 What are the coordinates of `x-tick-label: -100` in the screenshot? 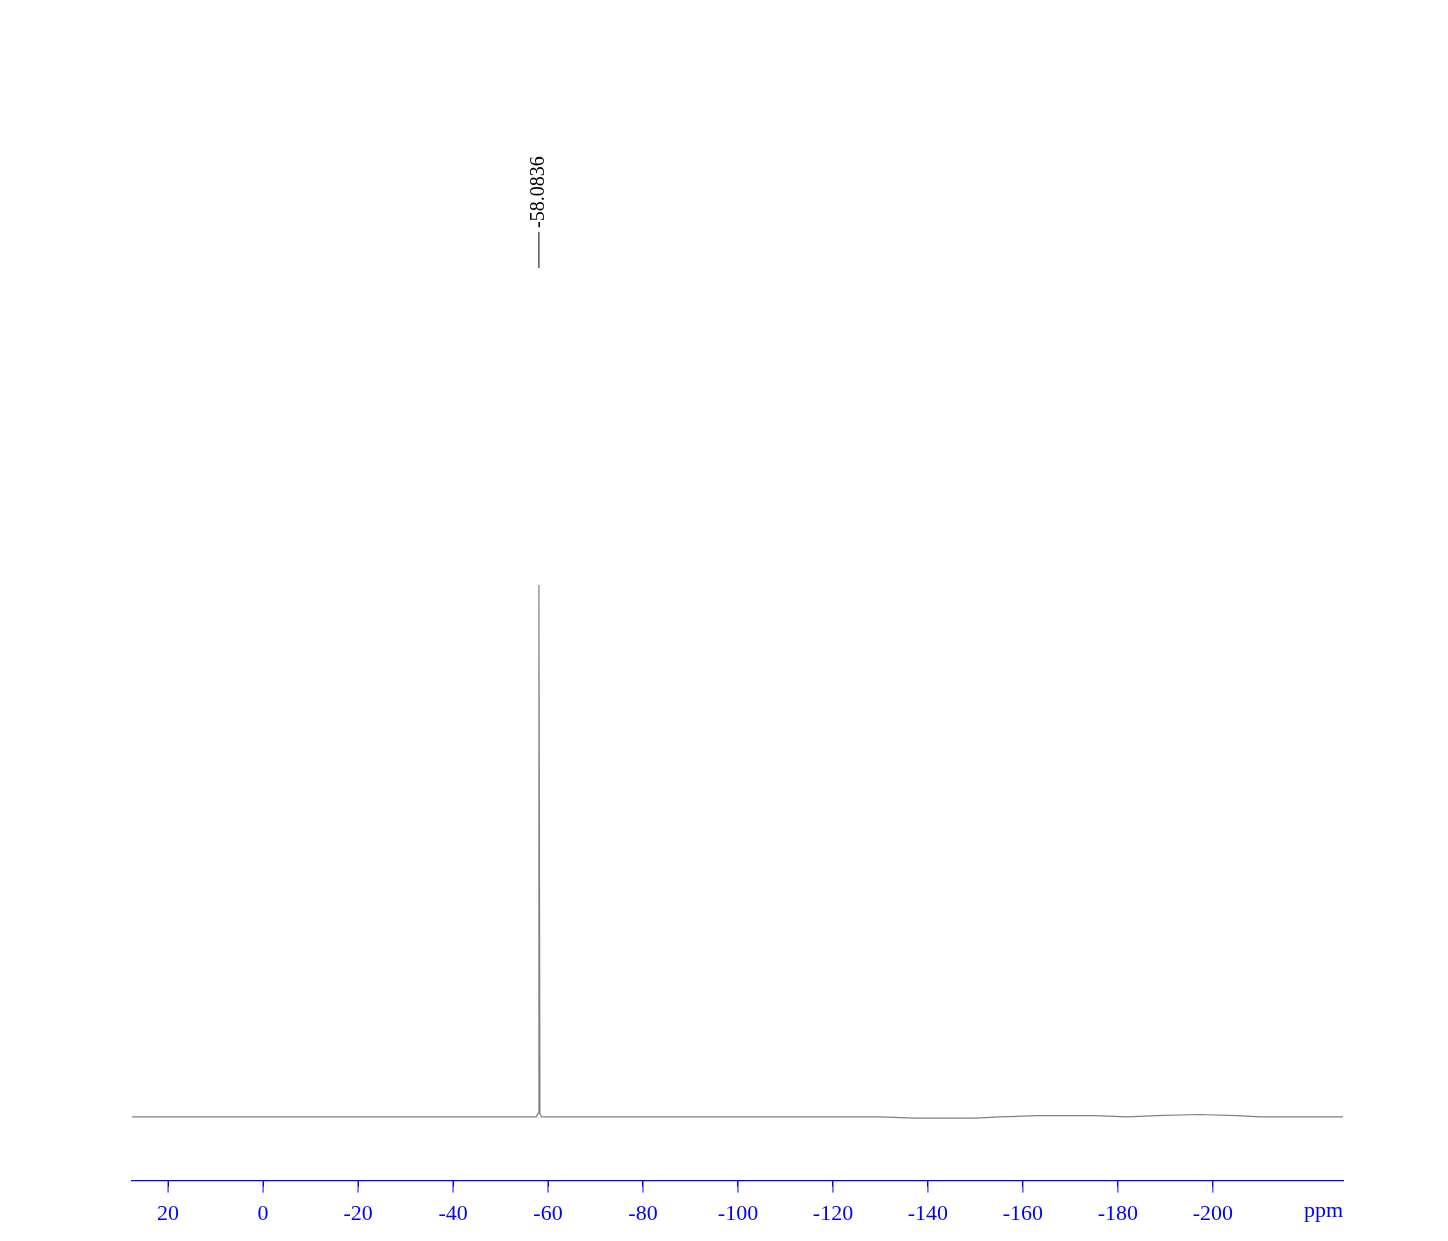 It's located at (738, 1212).